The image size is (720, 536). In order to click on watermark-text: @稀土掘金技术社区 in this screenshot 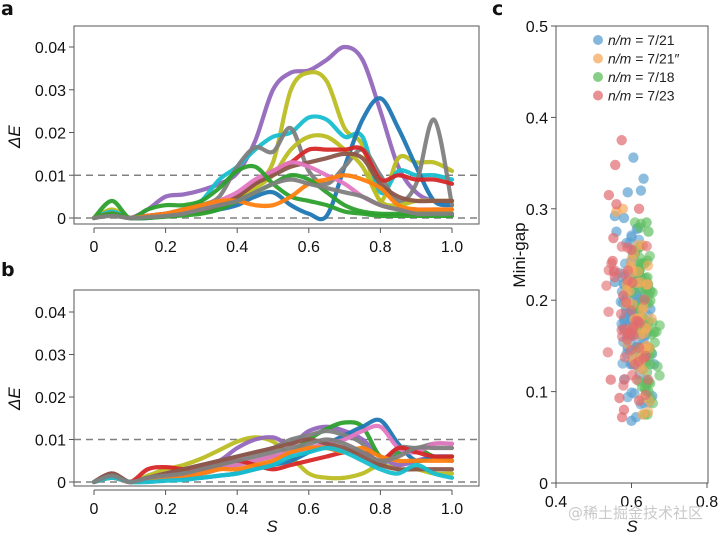, I will do `click(635, 513)`.